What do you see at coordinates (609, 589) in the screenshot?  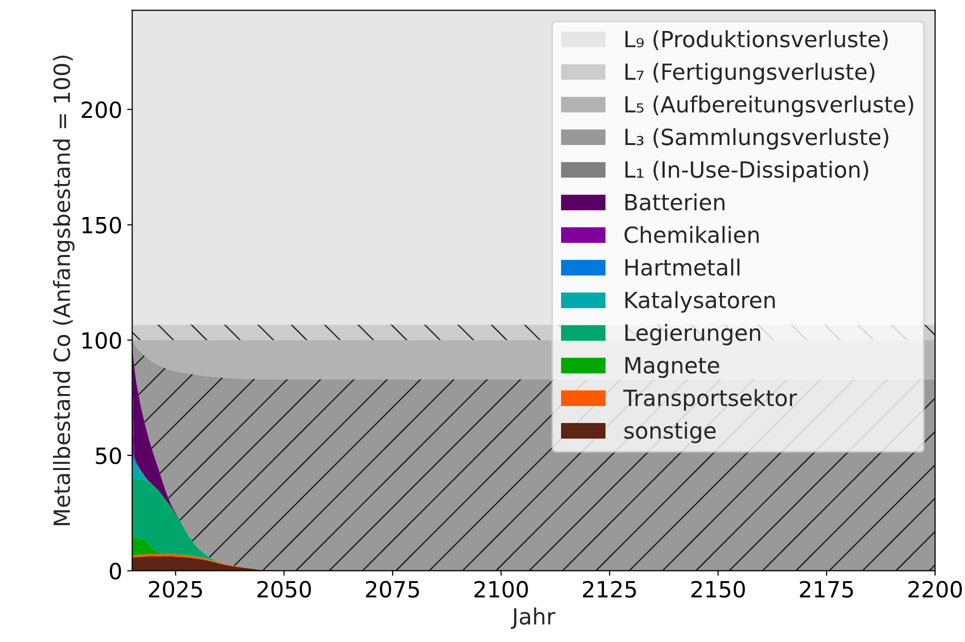 I see `x-tick-label: 2125` at bounding box center [609, 589].